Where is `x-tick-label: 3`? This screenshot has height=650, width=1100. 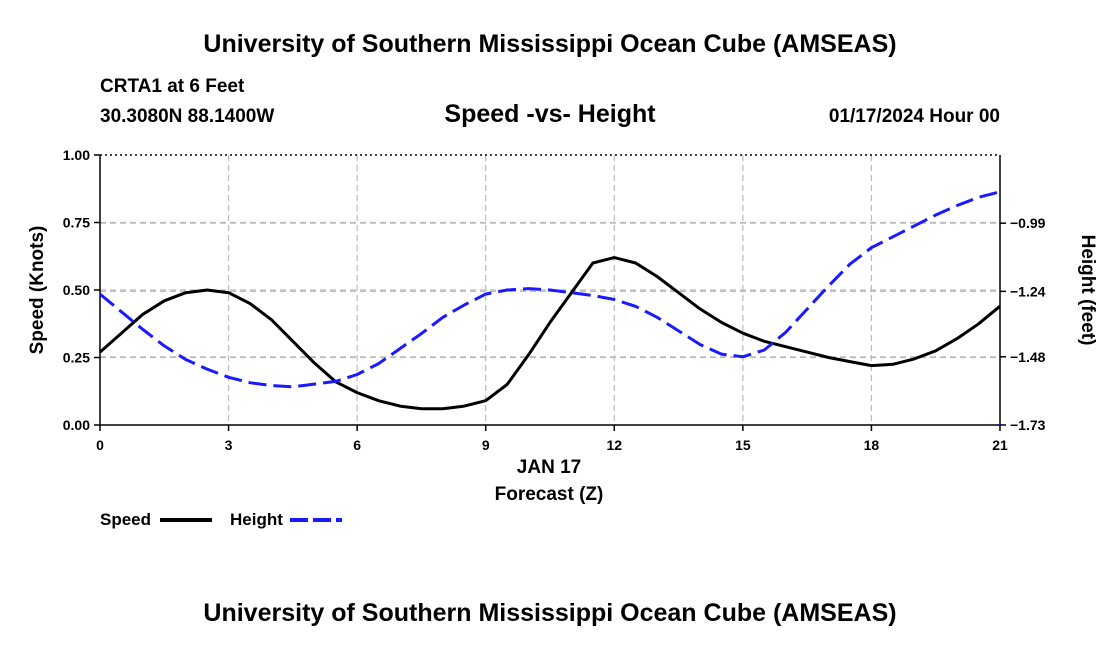 x-tick-label: 3 is located at coordinates (229, 445).